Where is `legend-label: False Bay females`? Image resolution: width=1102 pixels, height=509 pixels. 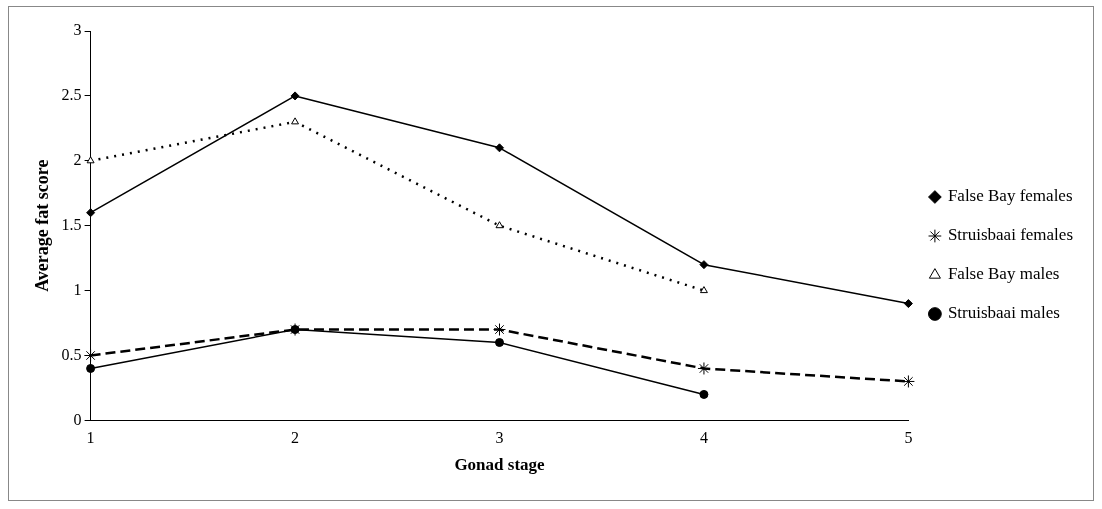
legend-label: False Bay females is located at coordinates (1010, 196).